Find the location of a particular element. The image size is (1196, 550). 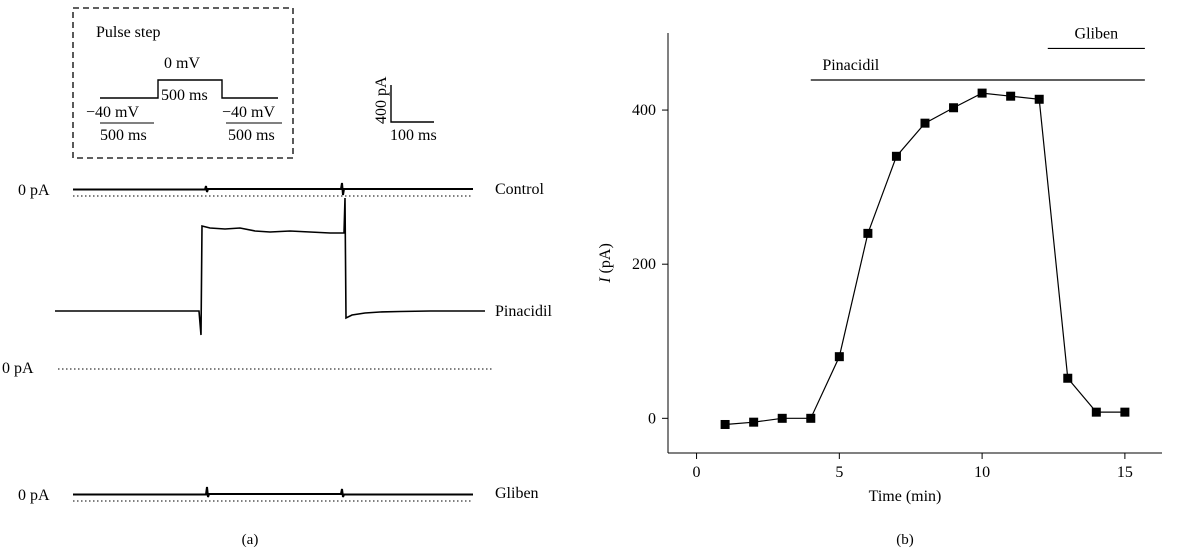

control-trace-label: Control is located at coordinates (519, 189).